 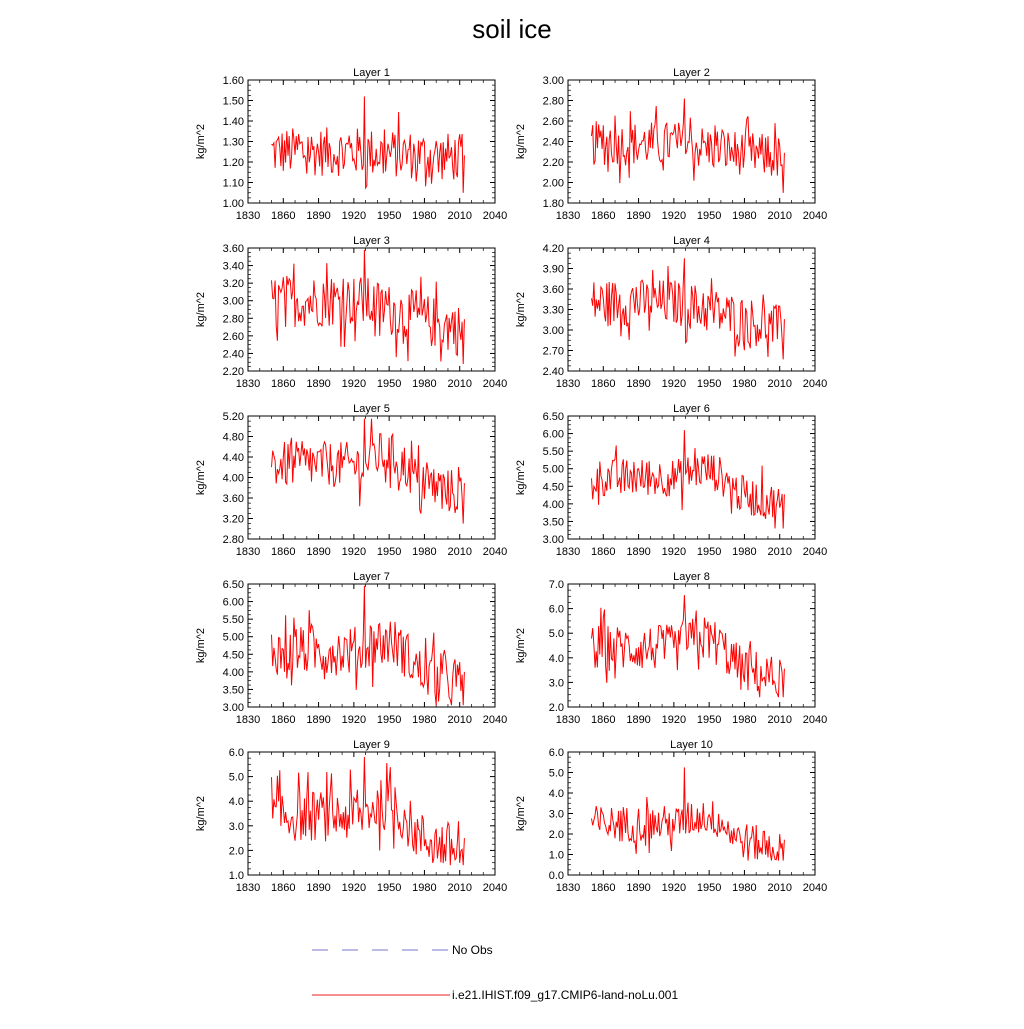 What do you see at coordinates (233, 267) in the screenshot?
I see `y-tick-label: 3.40` at bounding box center [233, 267].